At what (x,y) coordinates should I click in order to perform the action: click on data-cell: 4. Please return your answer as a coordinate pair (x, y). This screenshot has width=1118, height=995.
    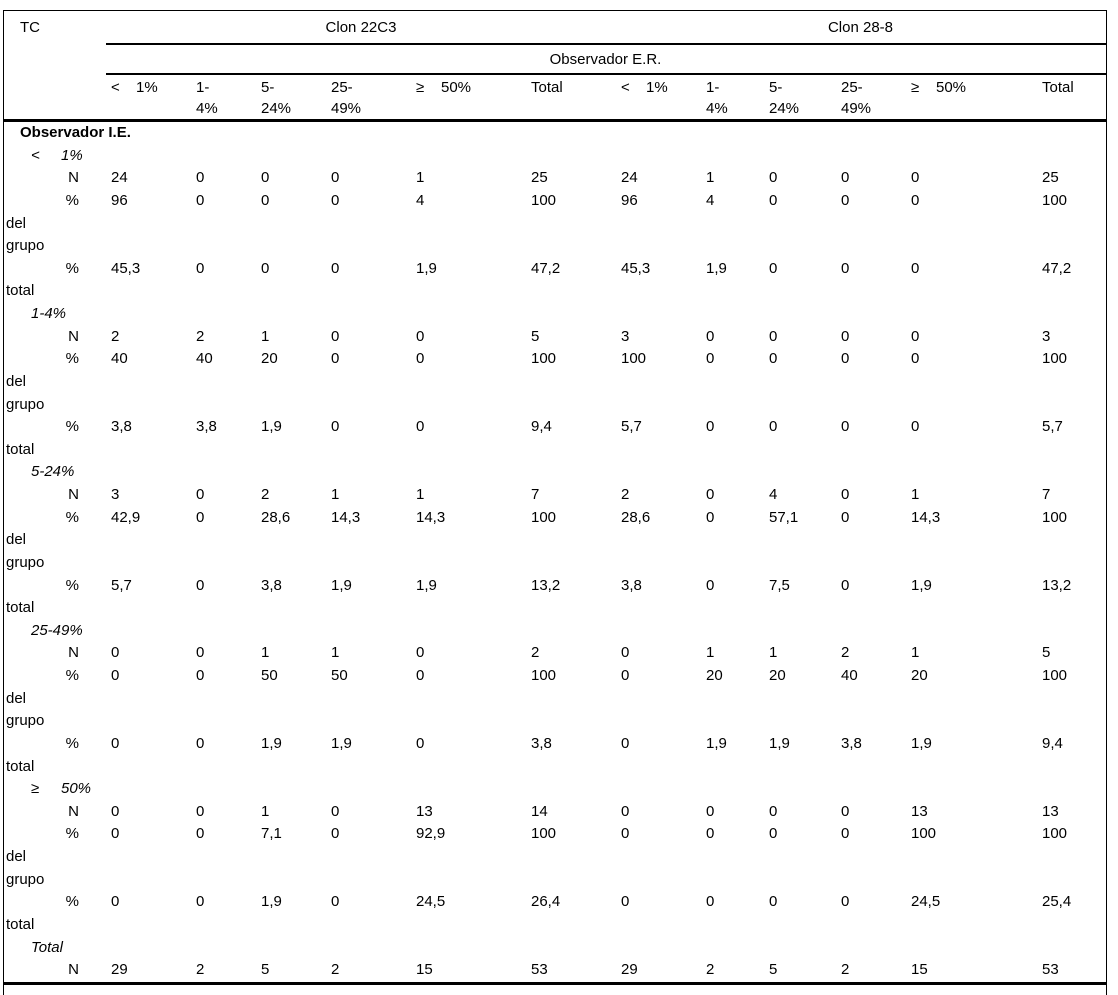
    Looking at the image, I should click on (710, 200).